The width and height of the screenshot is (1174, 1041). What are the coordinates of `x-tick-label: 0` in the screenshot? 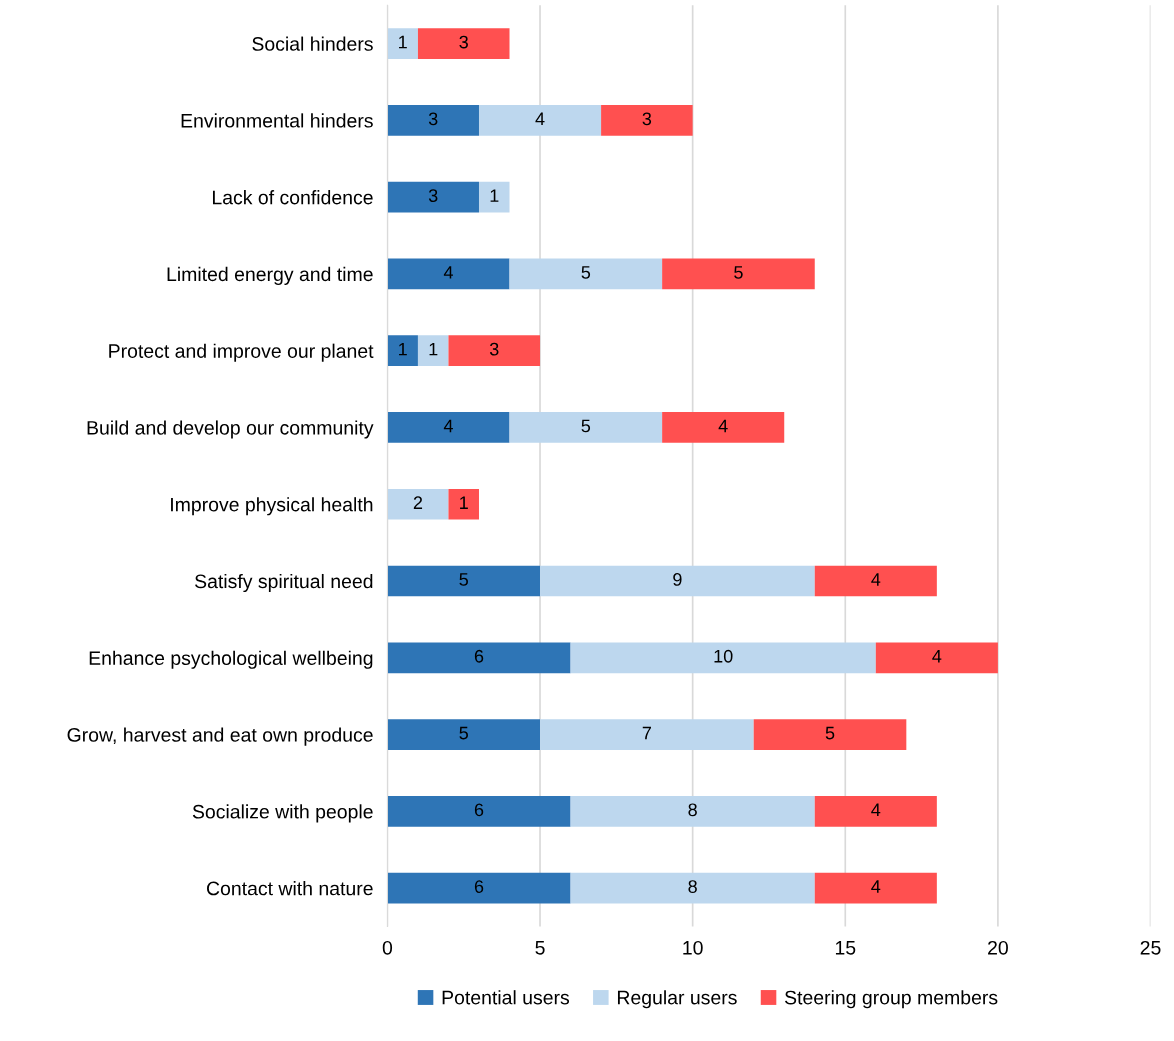 It's located at (387, 947).